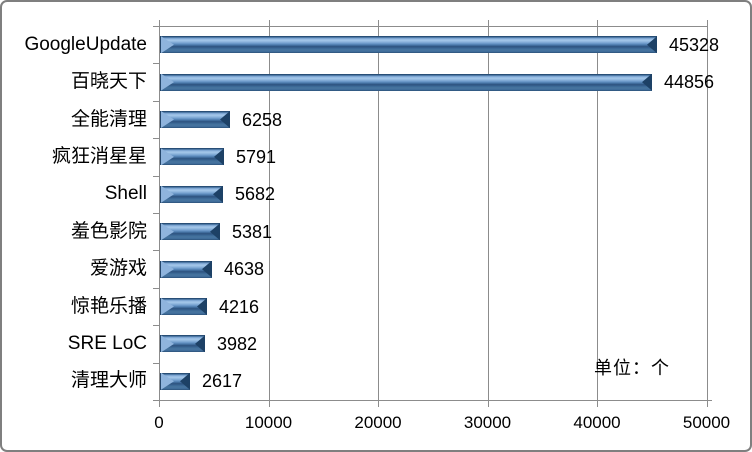  I want to click on category-label: 全能清理, so click(108, 119).